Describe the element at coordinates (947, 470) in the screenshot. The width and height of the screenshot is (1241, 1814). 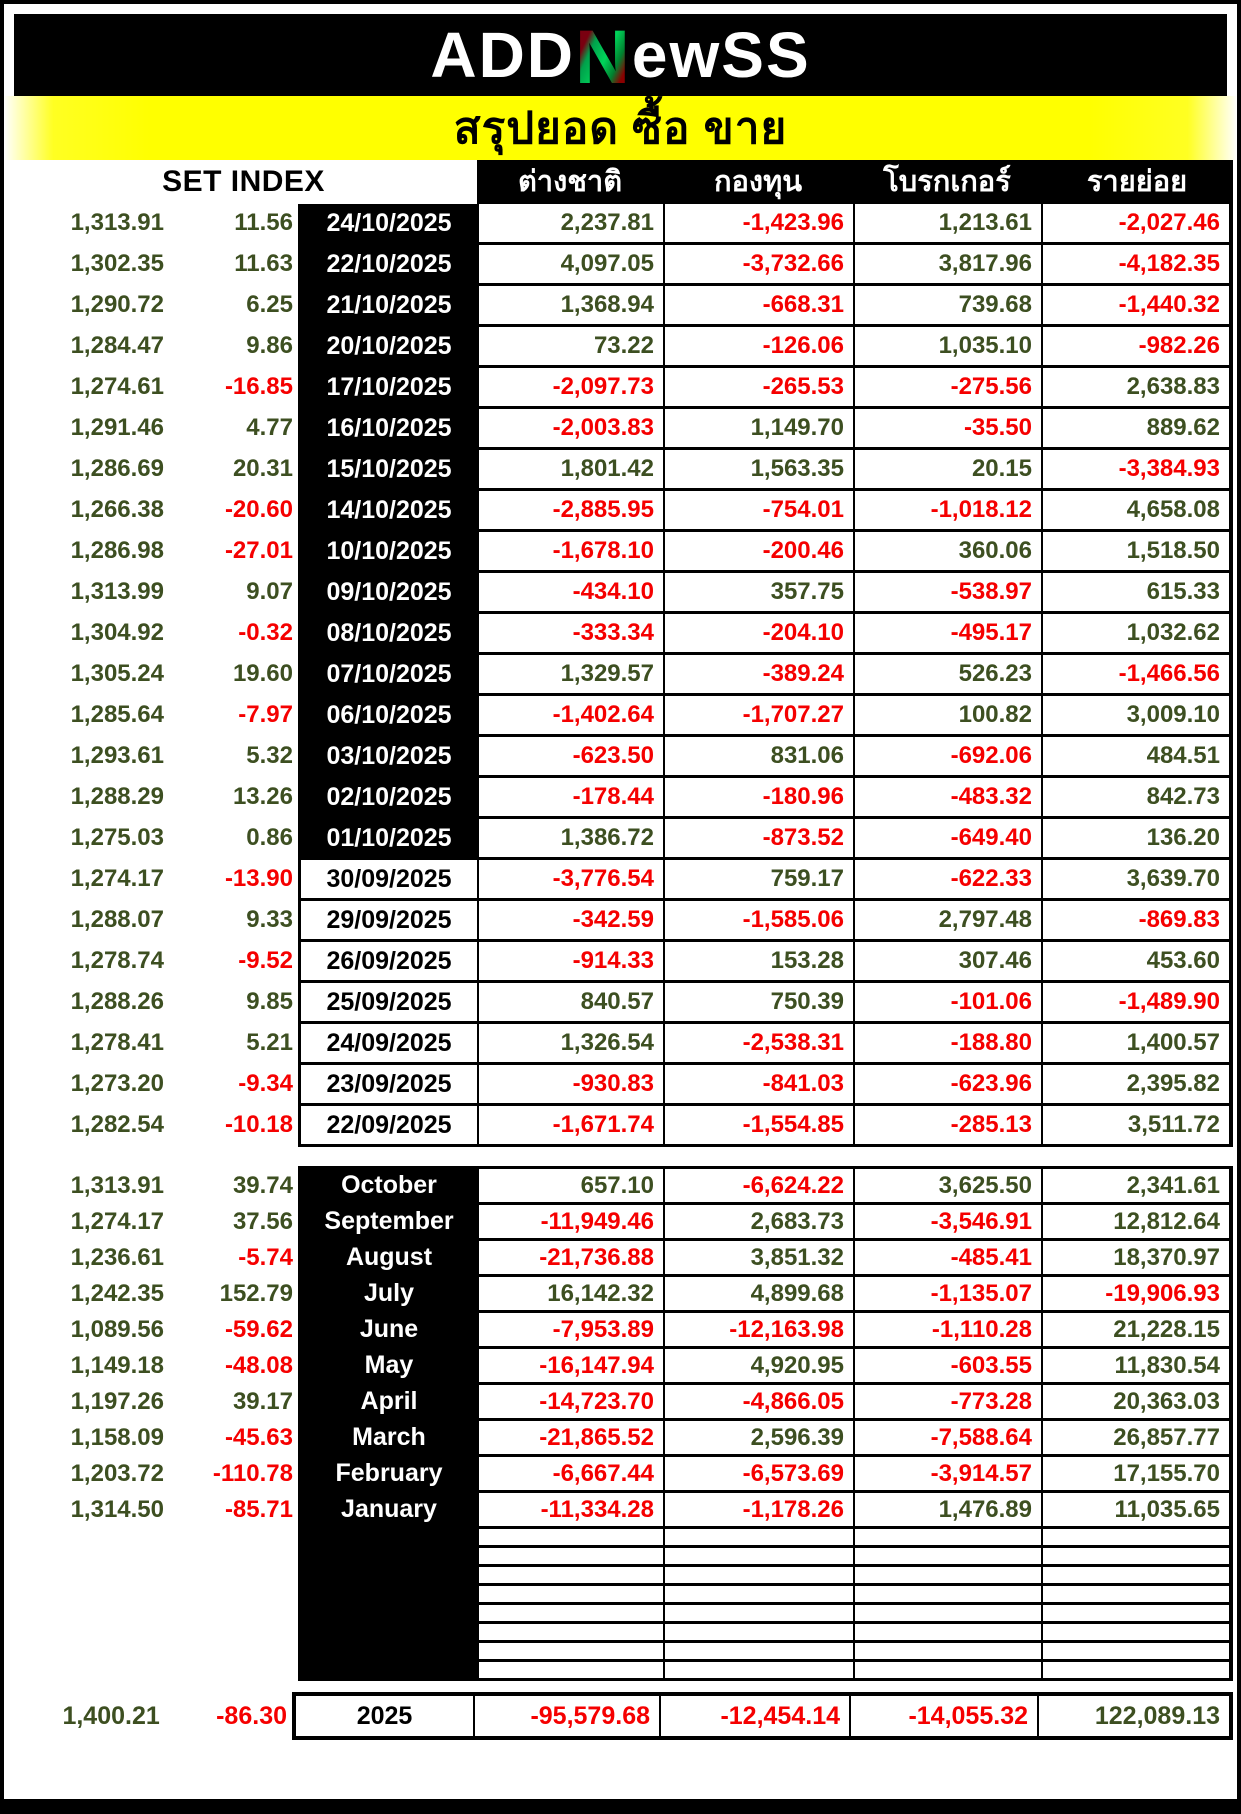
I see `broker-value: 20.15` at that location.